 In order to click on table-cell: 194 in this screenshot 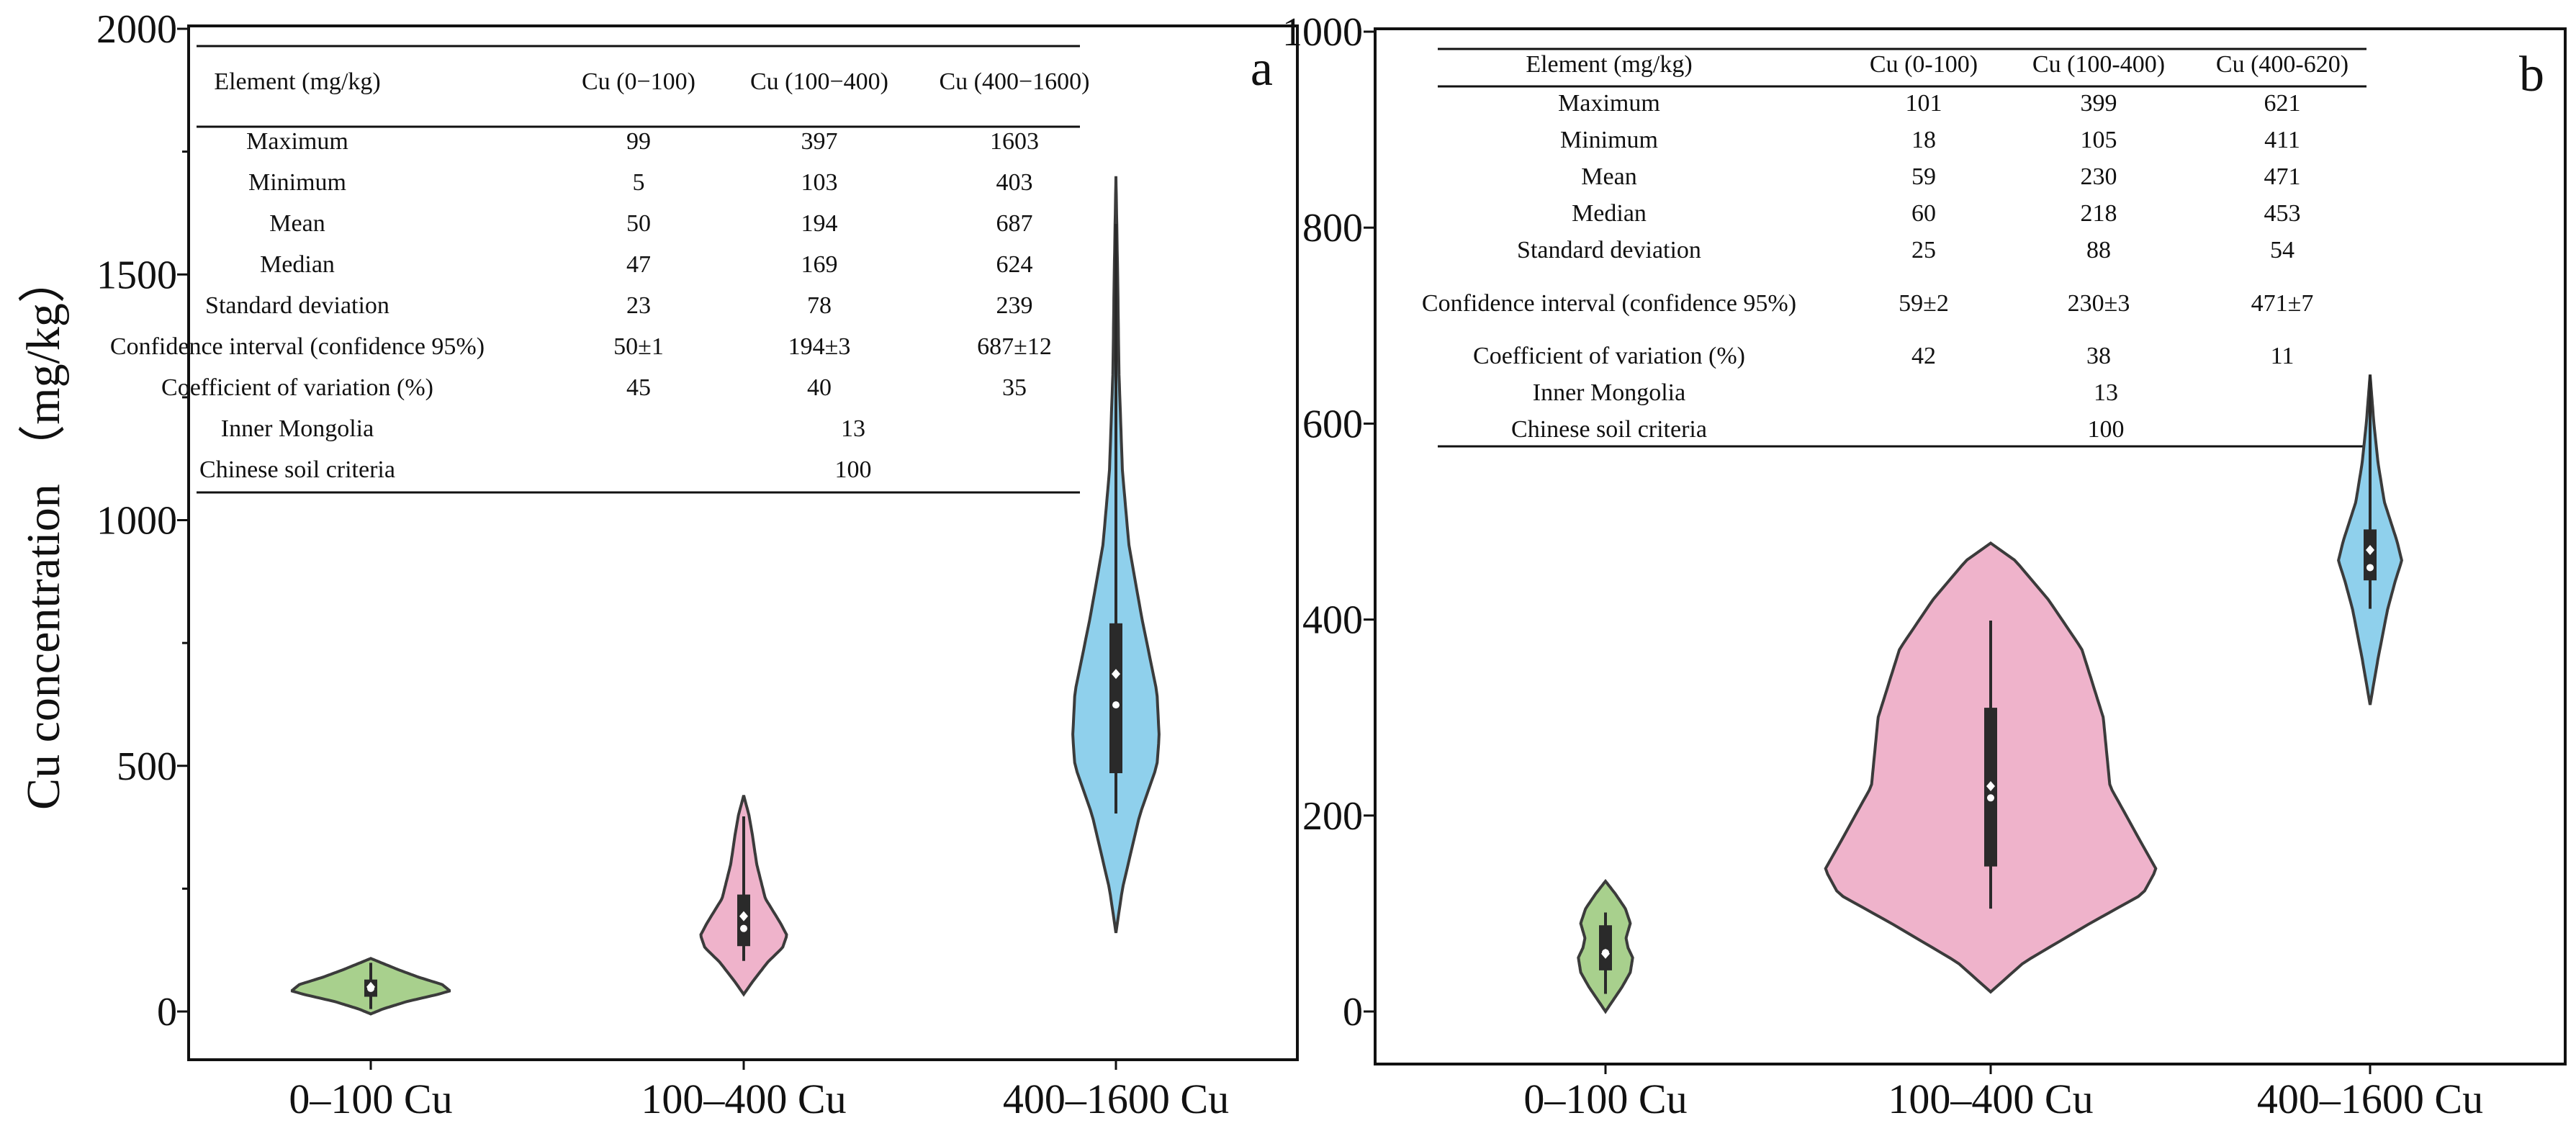, I will do `click(819, 223)`.